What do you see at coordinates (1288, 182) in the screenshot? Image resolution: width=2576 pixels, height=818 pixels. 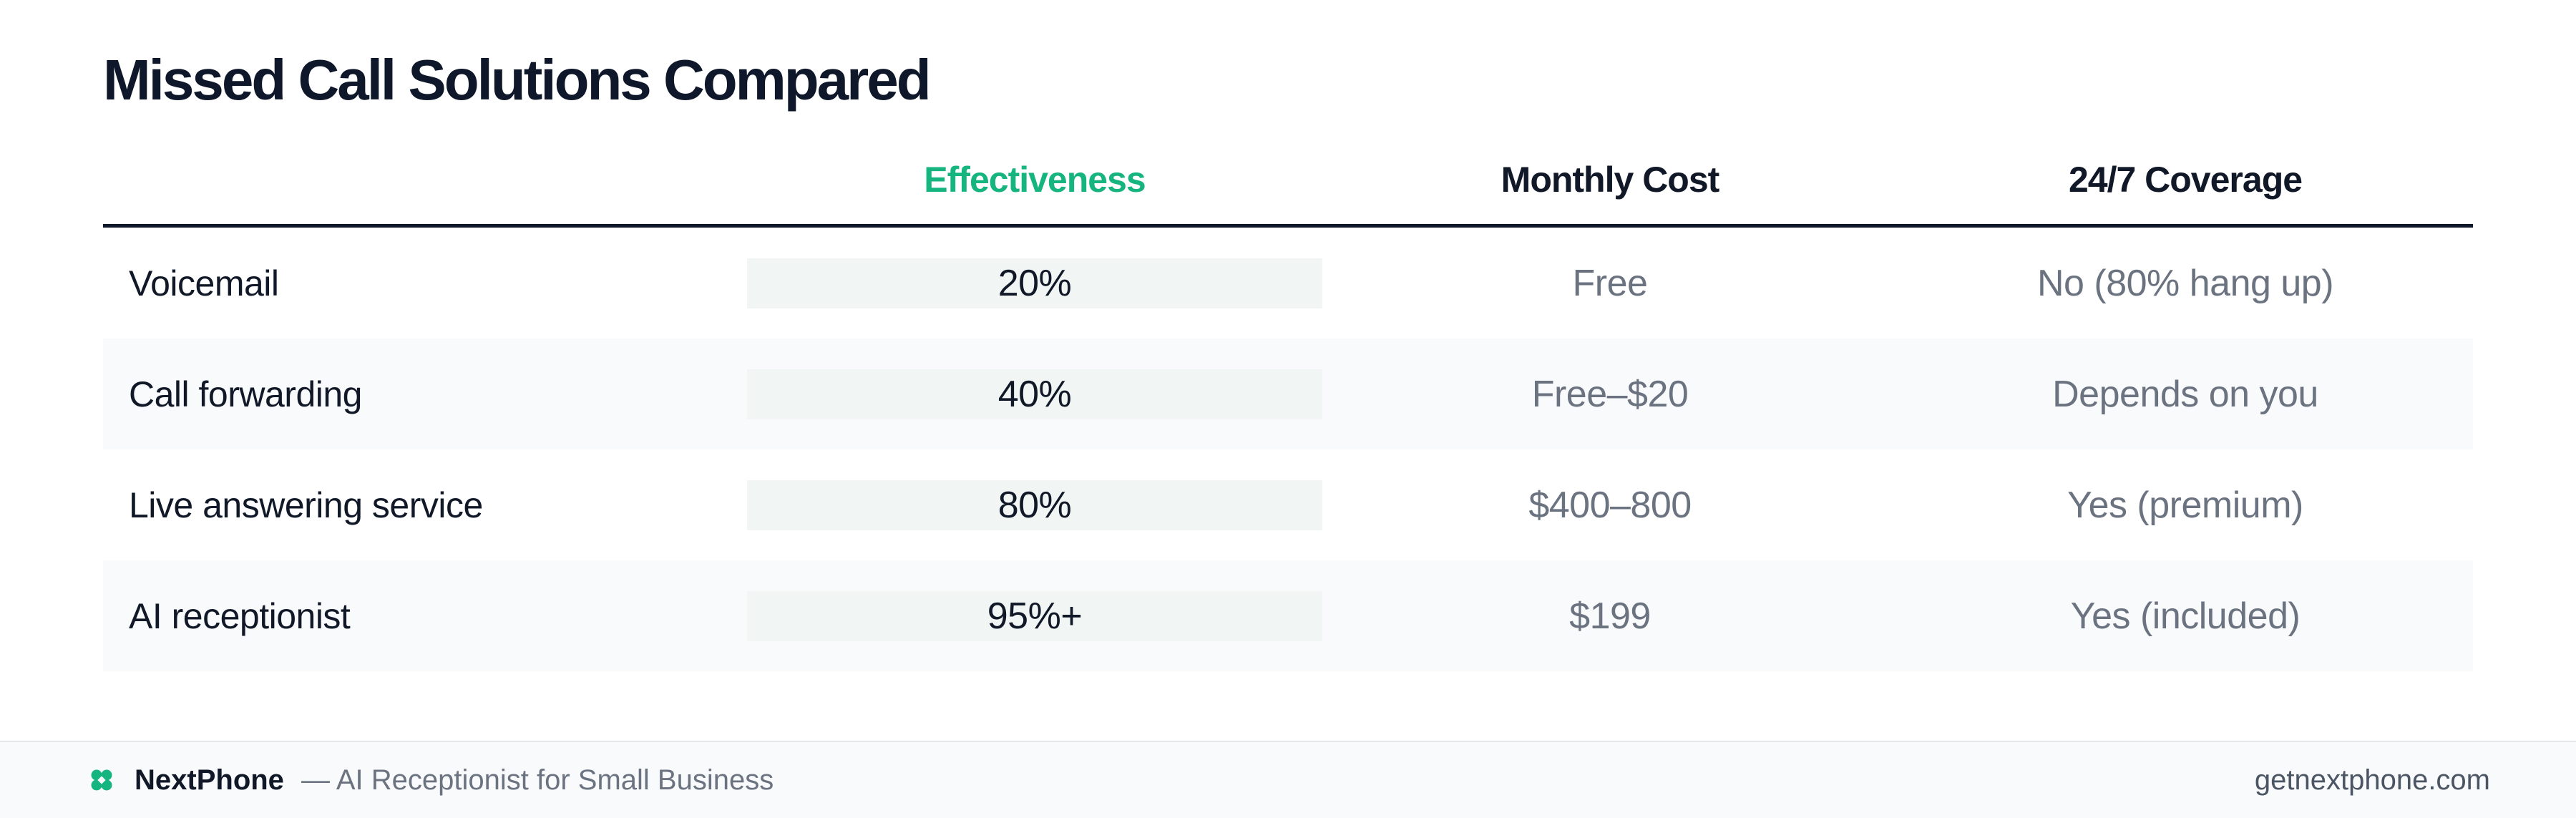 I see `table-header-row: Effectiveness Monthly Cost 24/7 Coverage` at bounding box center [1288, 182].